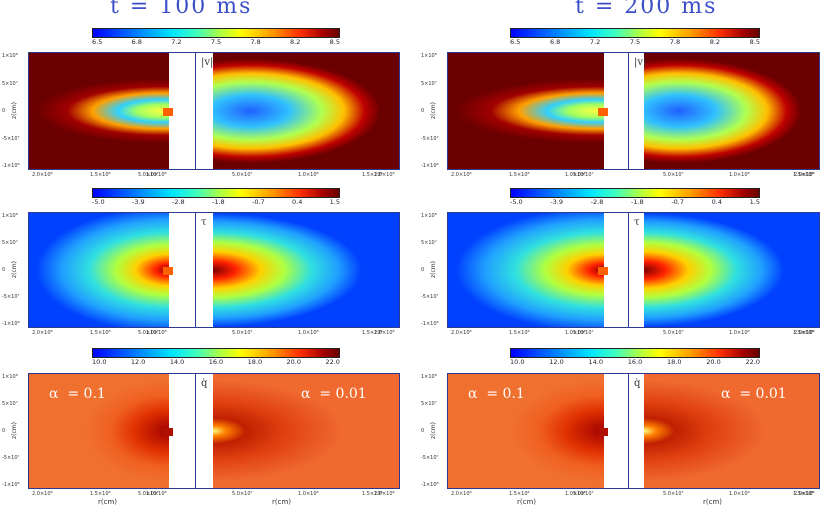 This screenshot has height=513, width=830. I want to click on panel-label: τ, so click(204, 222).